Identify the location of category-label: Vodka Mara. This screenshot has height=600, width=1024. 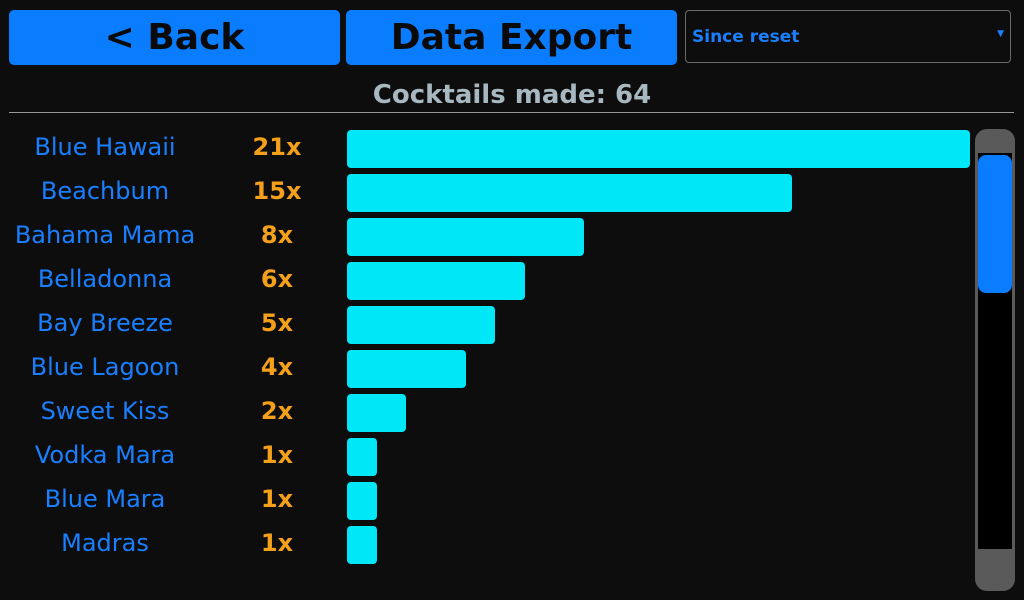
(105, 455).